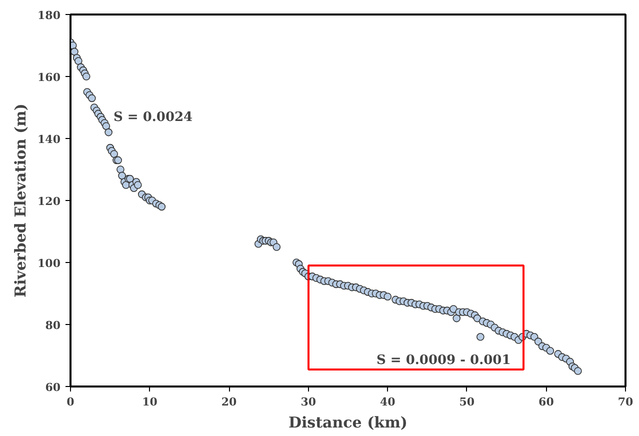  I want to click on y-tick-label: 120, so click(49, 201).